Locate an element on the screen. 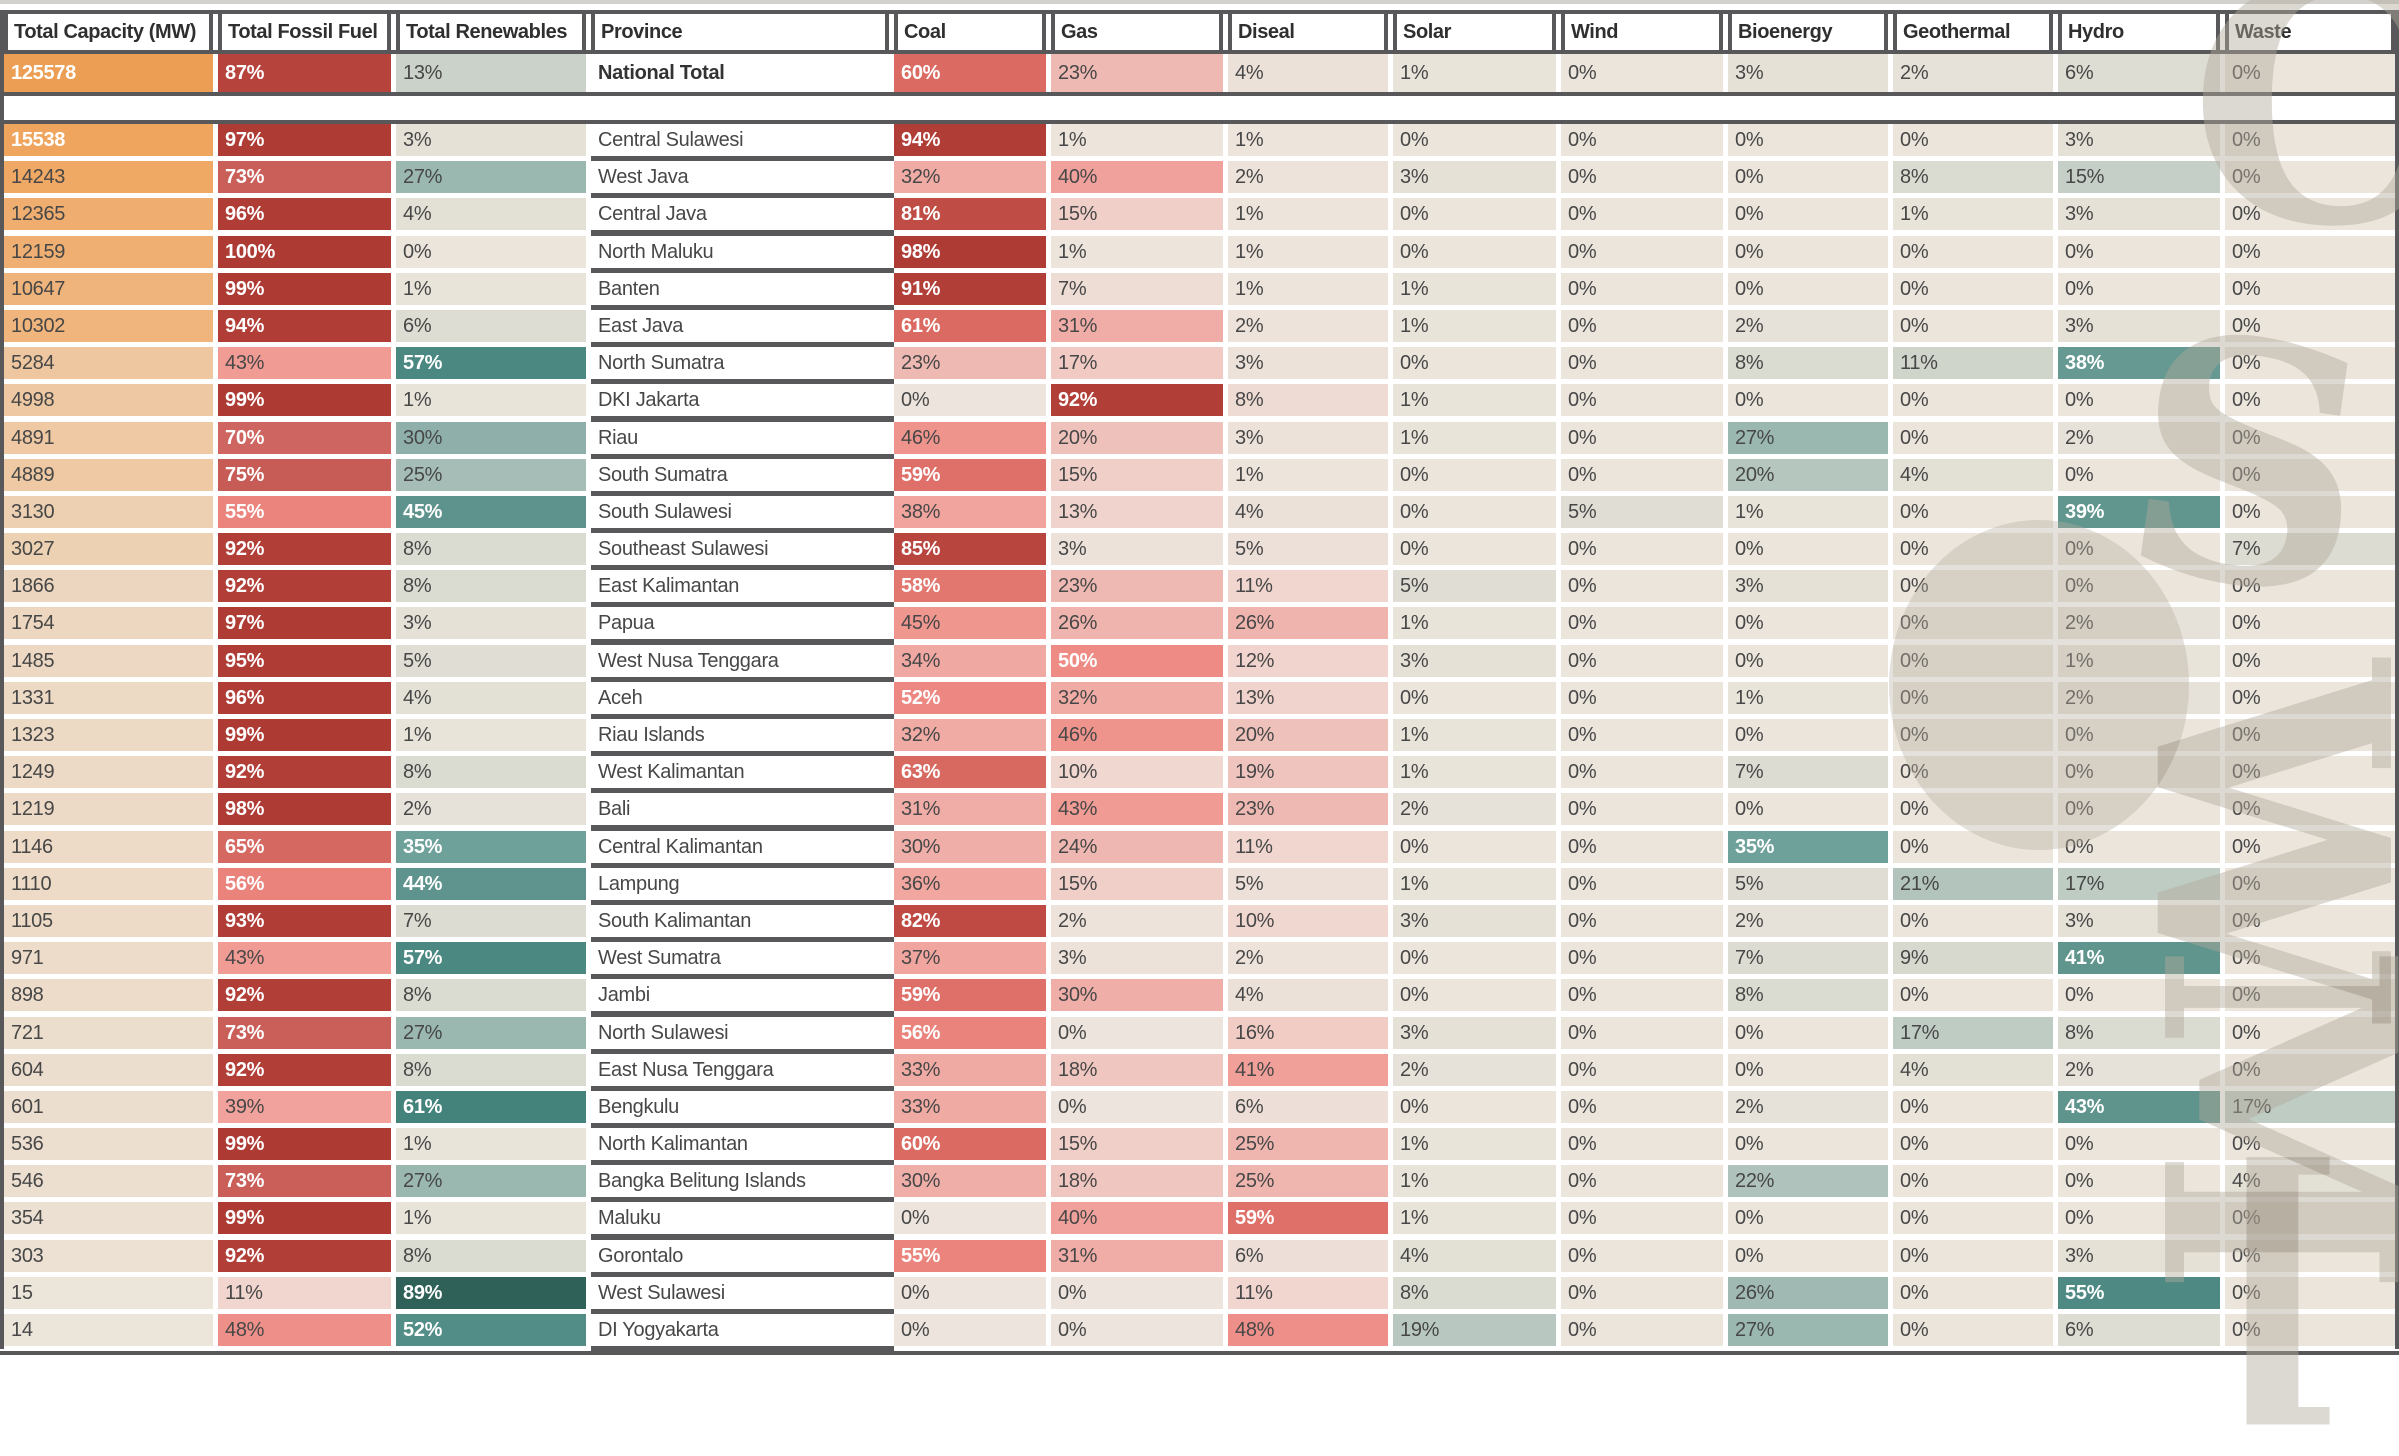 The height and width of the screenshot is (1456, 2399). cell-bioenergy: 5% is located at coordinates (1808, 883).